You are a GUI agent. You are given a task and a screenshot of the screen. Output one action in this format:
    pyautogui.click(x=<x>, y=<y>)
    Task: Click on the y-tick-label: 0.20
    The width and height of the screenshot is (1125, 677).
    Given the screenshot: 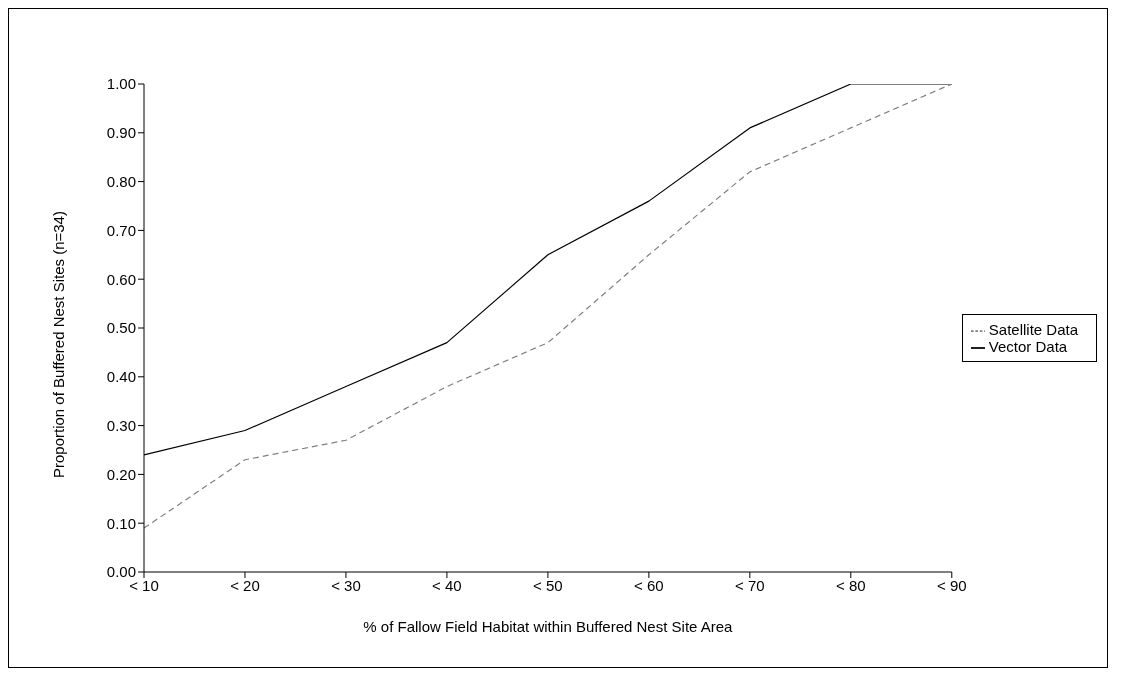 What is the action you would take?
    pyautogui.click(x=121, y=474)
    